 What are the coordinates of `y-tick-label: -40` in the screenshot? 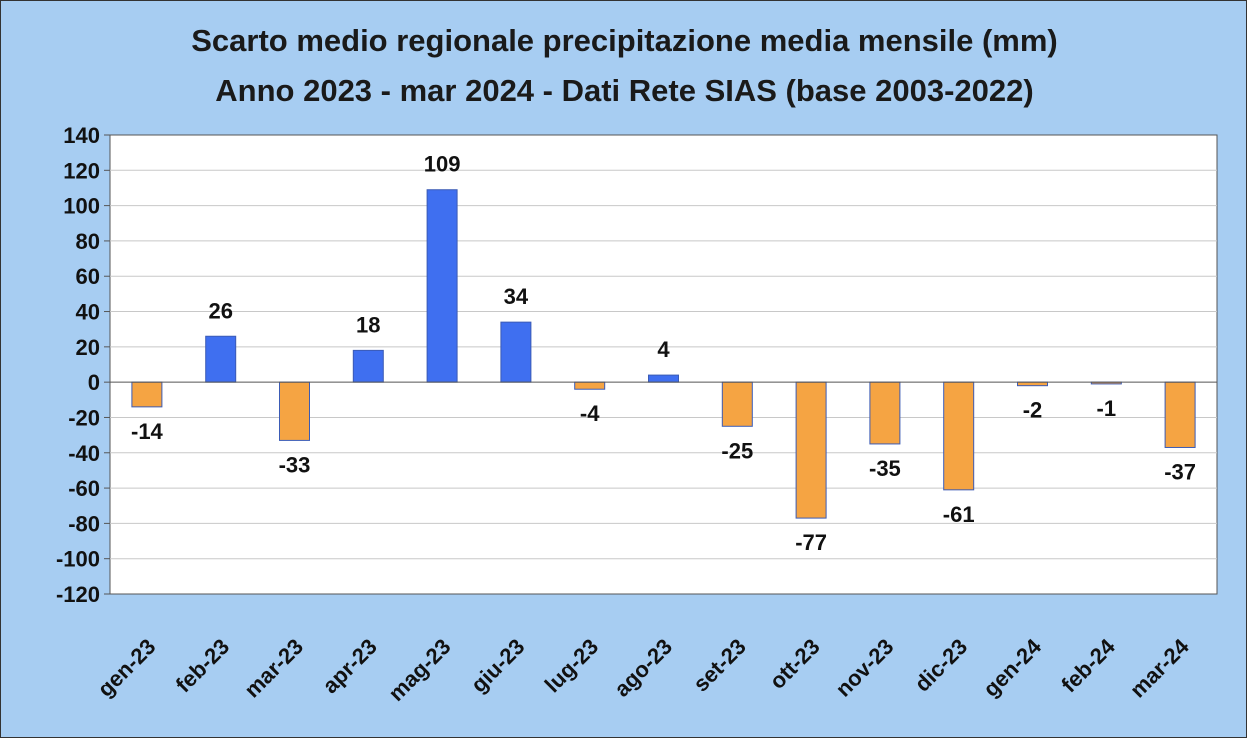 It's located at (84, 453).